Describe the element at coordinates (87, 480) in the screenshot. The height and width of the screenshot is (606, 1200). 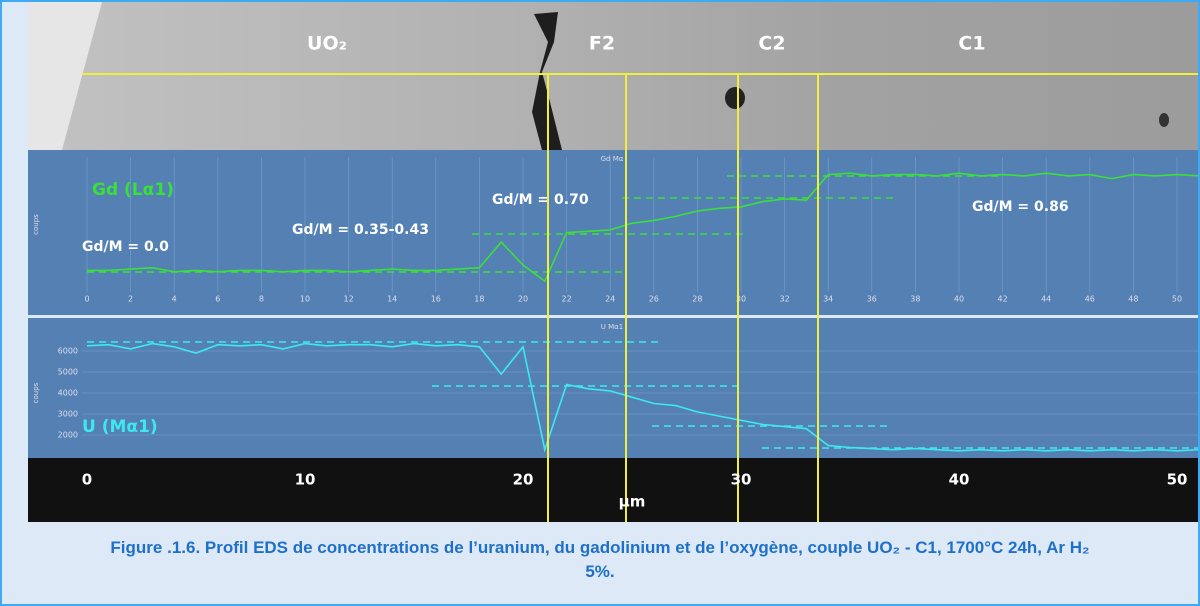
I see `axis-bar-tick-label: 0` at that location.